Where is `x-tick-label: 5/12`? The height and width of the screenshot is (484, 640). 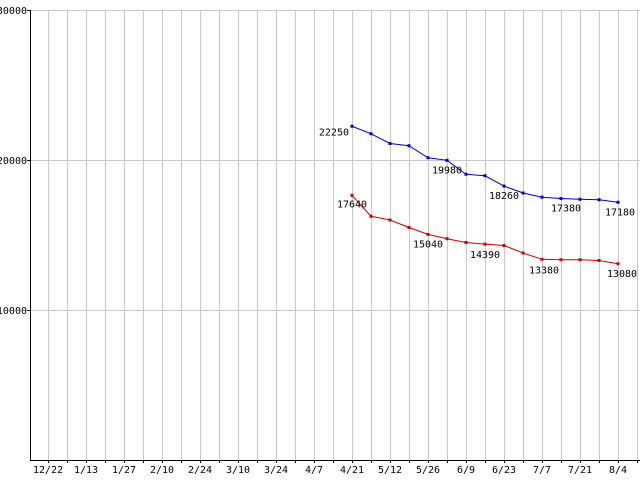 x-tick-label: 5/12 is located at coordinates (390, 470).